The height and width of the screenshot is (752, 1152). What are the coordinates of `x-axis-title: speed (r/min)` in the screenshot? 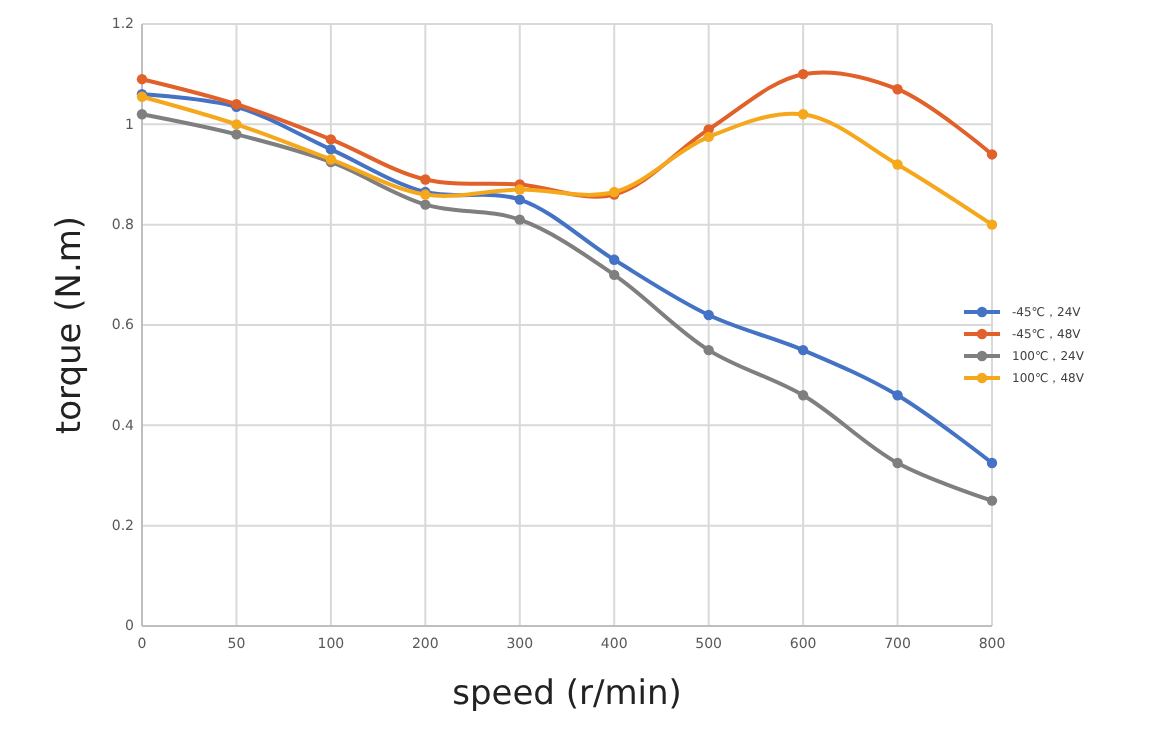 It's located at (567, 694).